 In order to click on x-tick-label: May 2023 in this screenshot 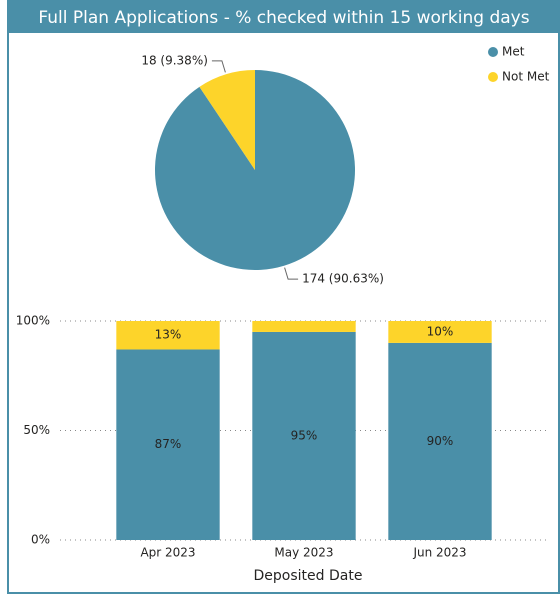, I will do `click(303, 553)`.